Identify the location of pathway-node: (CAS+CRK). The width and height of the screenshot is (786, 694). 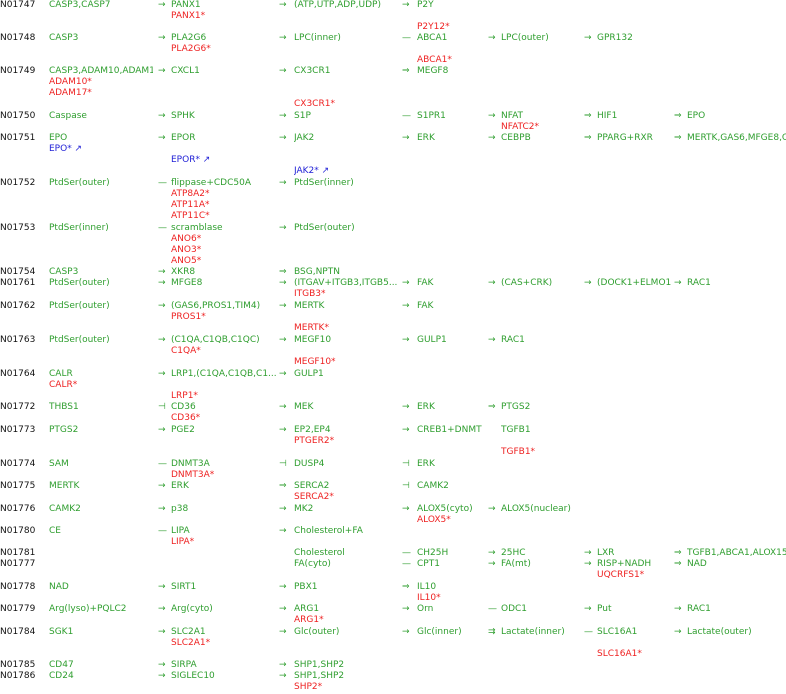
(527, 283).